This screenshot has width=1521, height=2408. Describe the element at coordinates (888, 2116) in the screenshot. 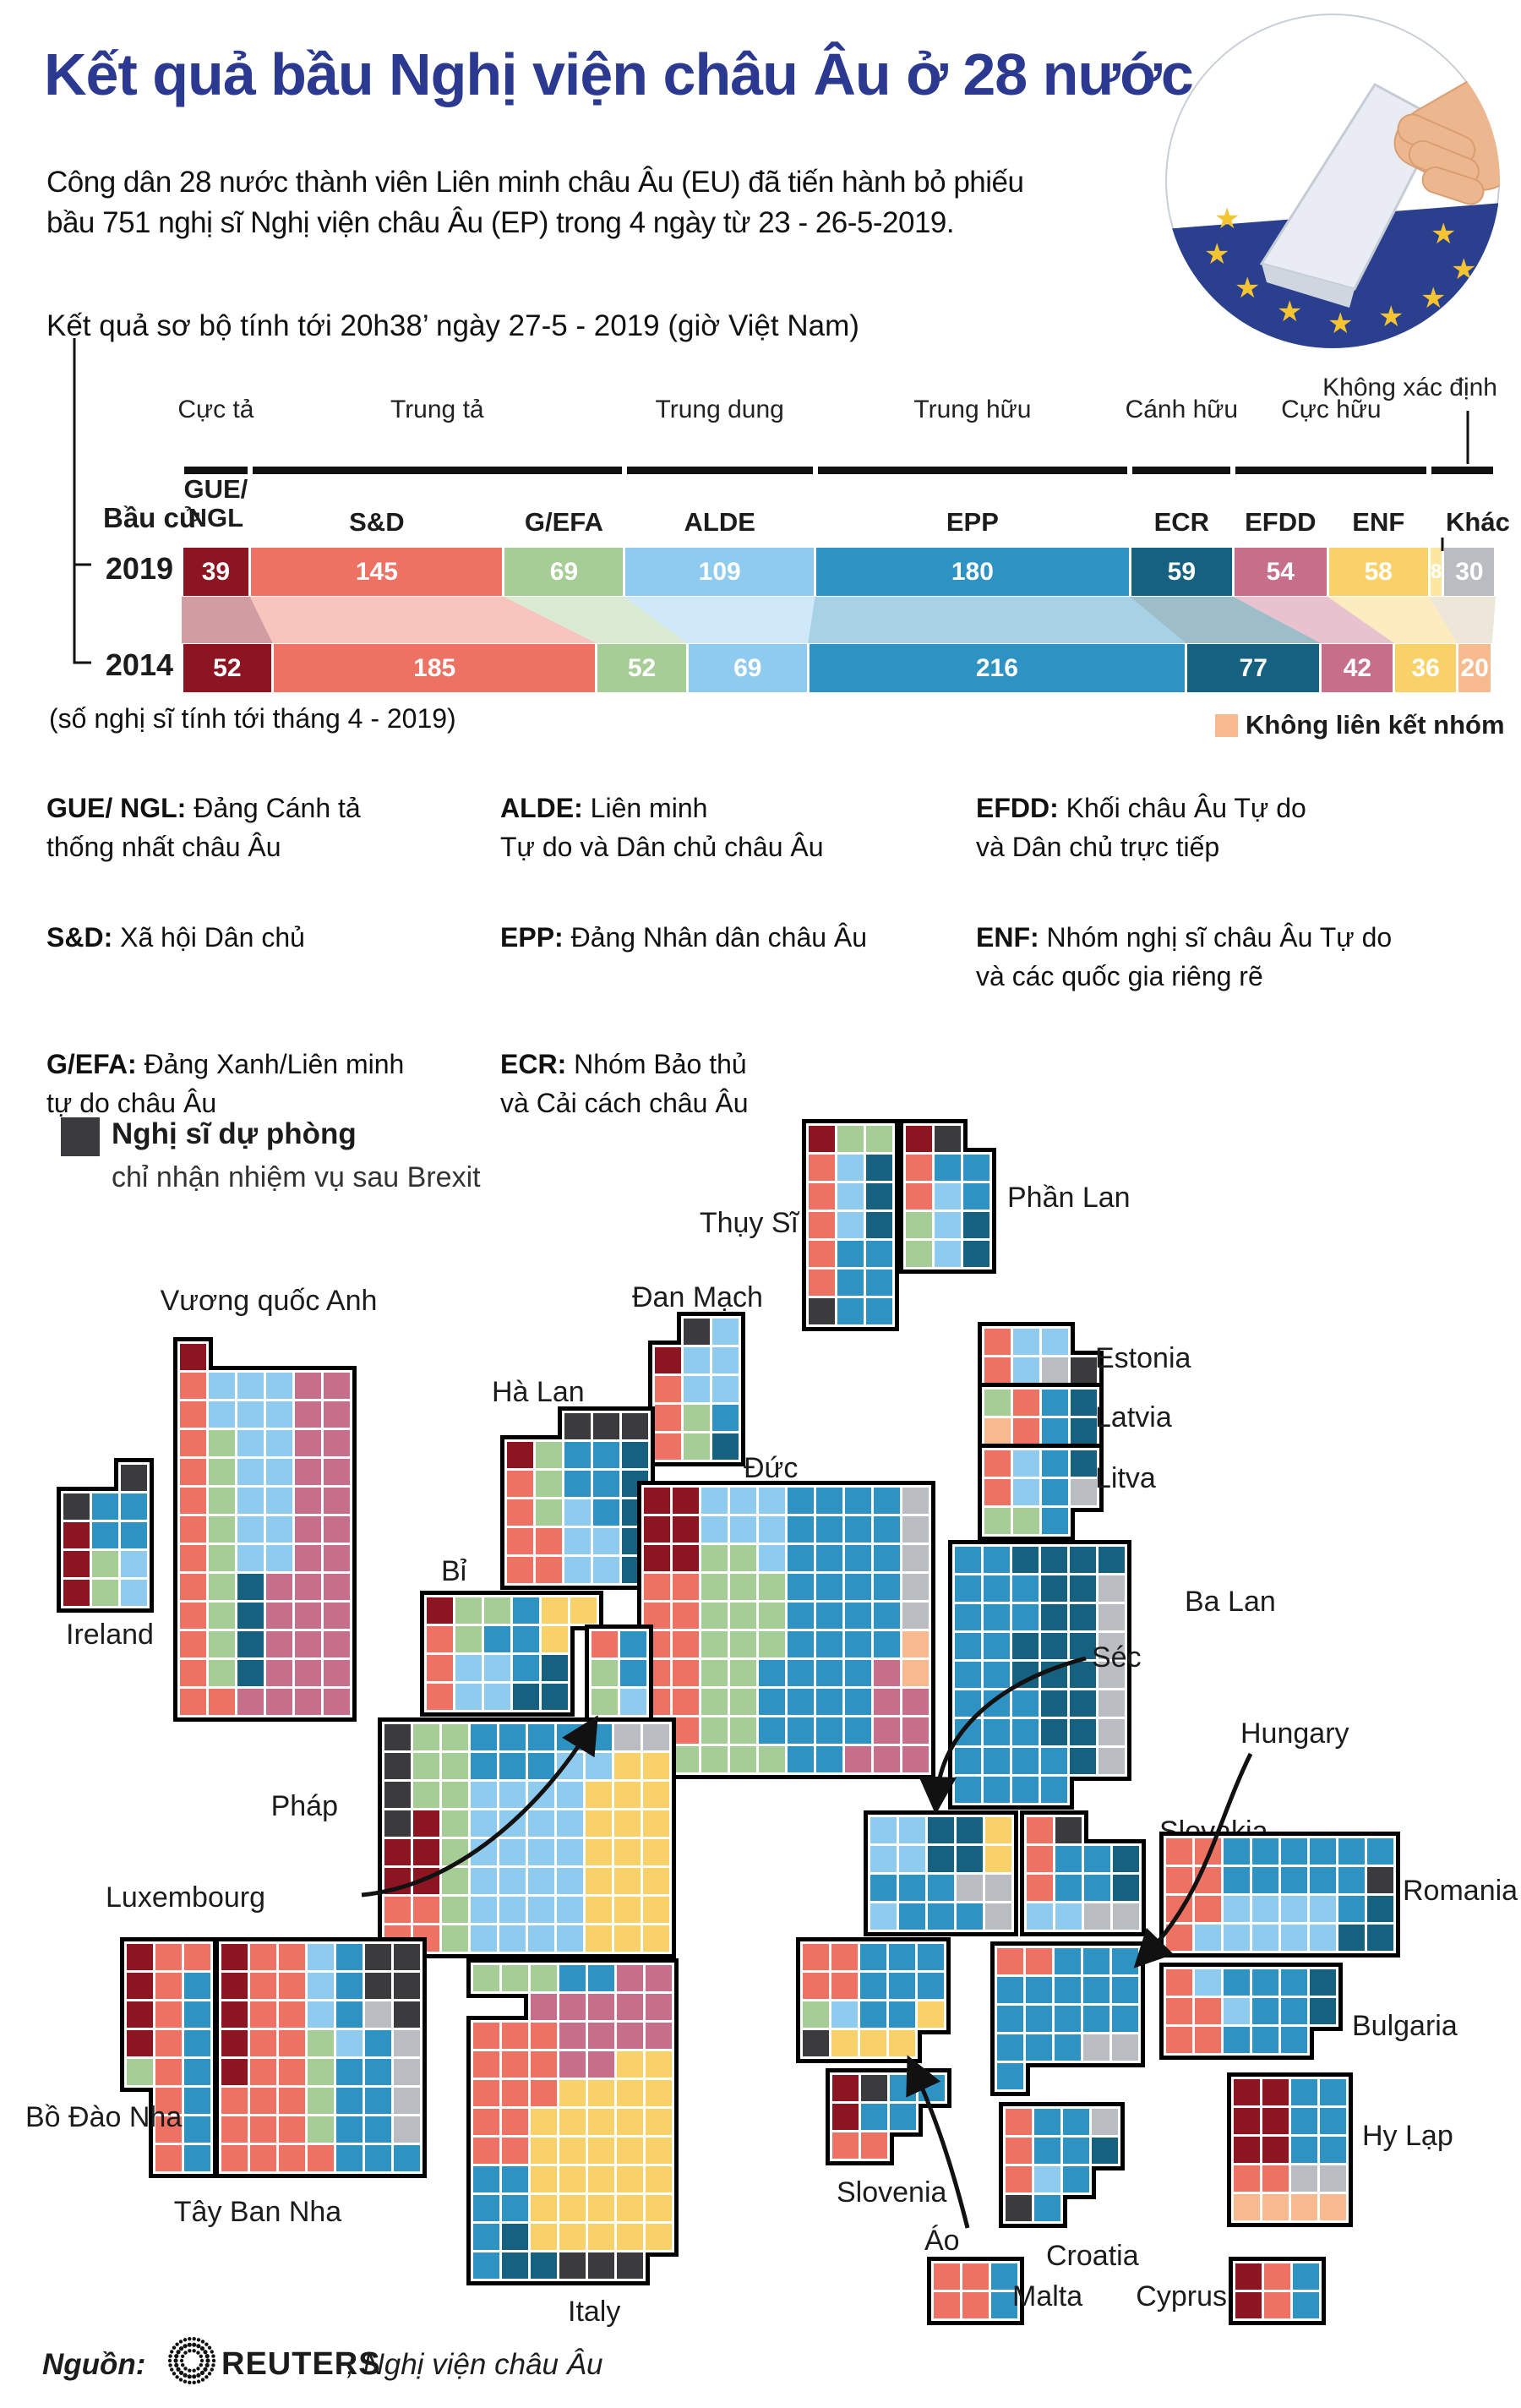

I see `country-grid-slovenia` at that location.